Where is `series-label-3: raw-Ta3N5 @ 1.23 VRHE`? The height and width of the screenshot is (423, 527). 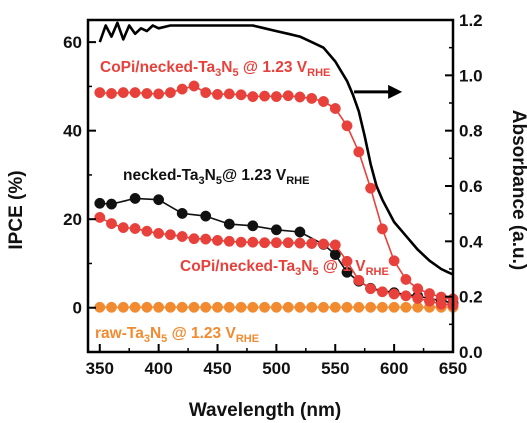
series-label-3: raw-Ta3N5 @ 1.23 VRHE is located at coordinates (177, 335).